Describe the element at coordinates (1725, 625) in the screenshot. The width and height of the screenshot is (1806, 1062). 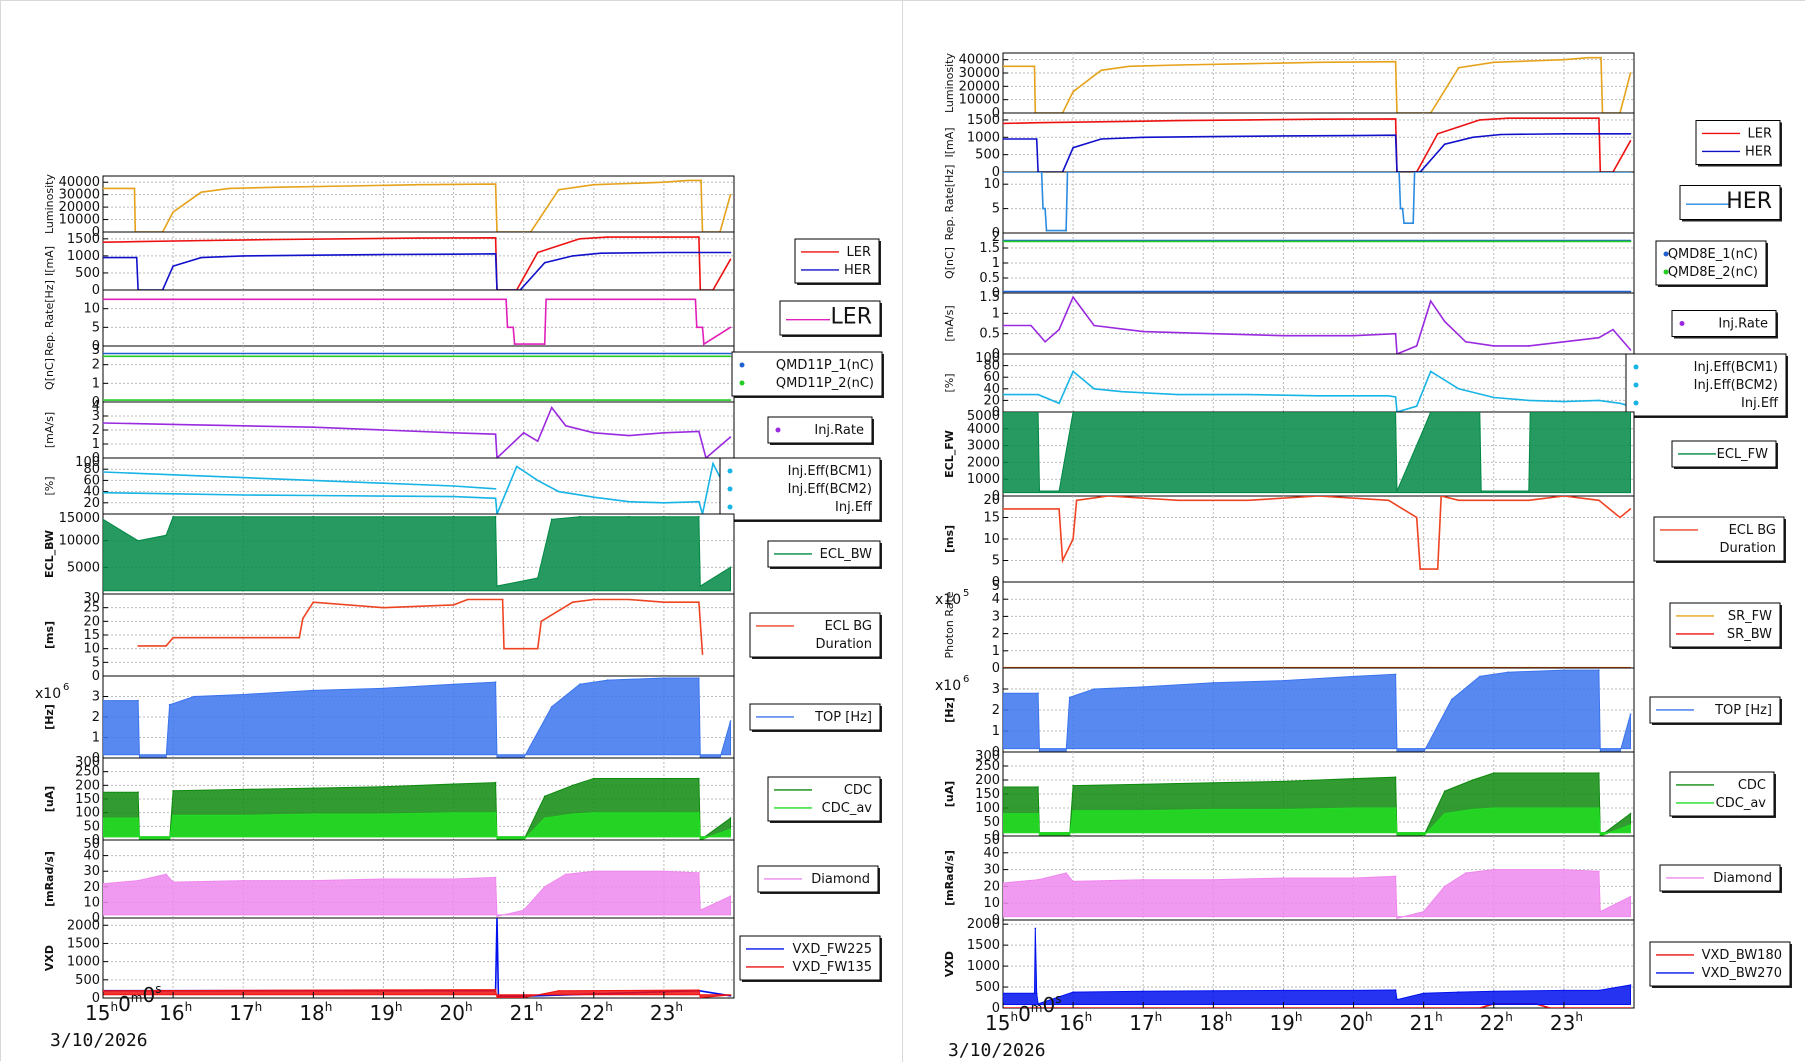
I see `legend: SR_FW SR_BW` at that location.